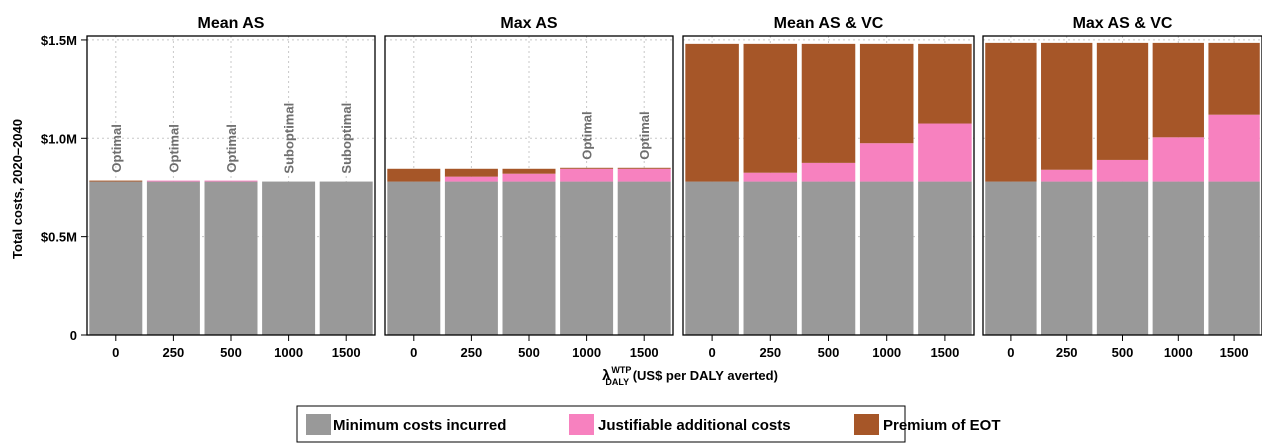  What do you see at coordinates (318, 424) in the screenshot?
I see `legend-swatch-min` at bounding box center [318, 424].